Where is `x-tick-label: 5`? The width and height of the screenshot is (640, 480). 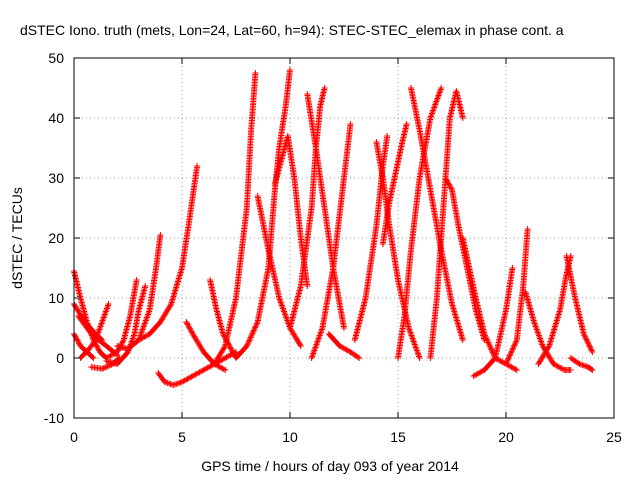
x-tick-label: 5 is located at coordinates (182, 437).